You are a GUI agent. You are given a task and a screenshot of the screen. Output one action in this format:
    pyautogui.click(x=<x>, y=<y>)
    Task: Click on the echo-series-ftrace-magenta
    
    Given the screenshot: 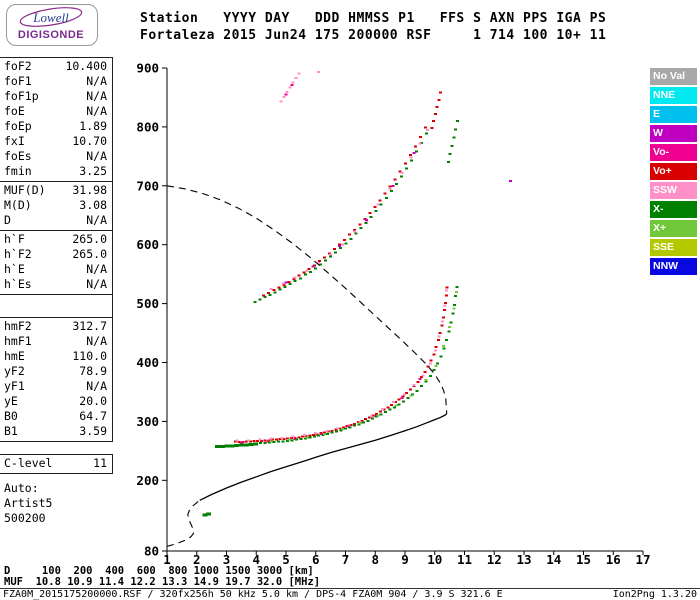 What is the action you would take?
    pyautogui.click(x=330, y=411)
    